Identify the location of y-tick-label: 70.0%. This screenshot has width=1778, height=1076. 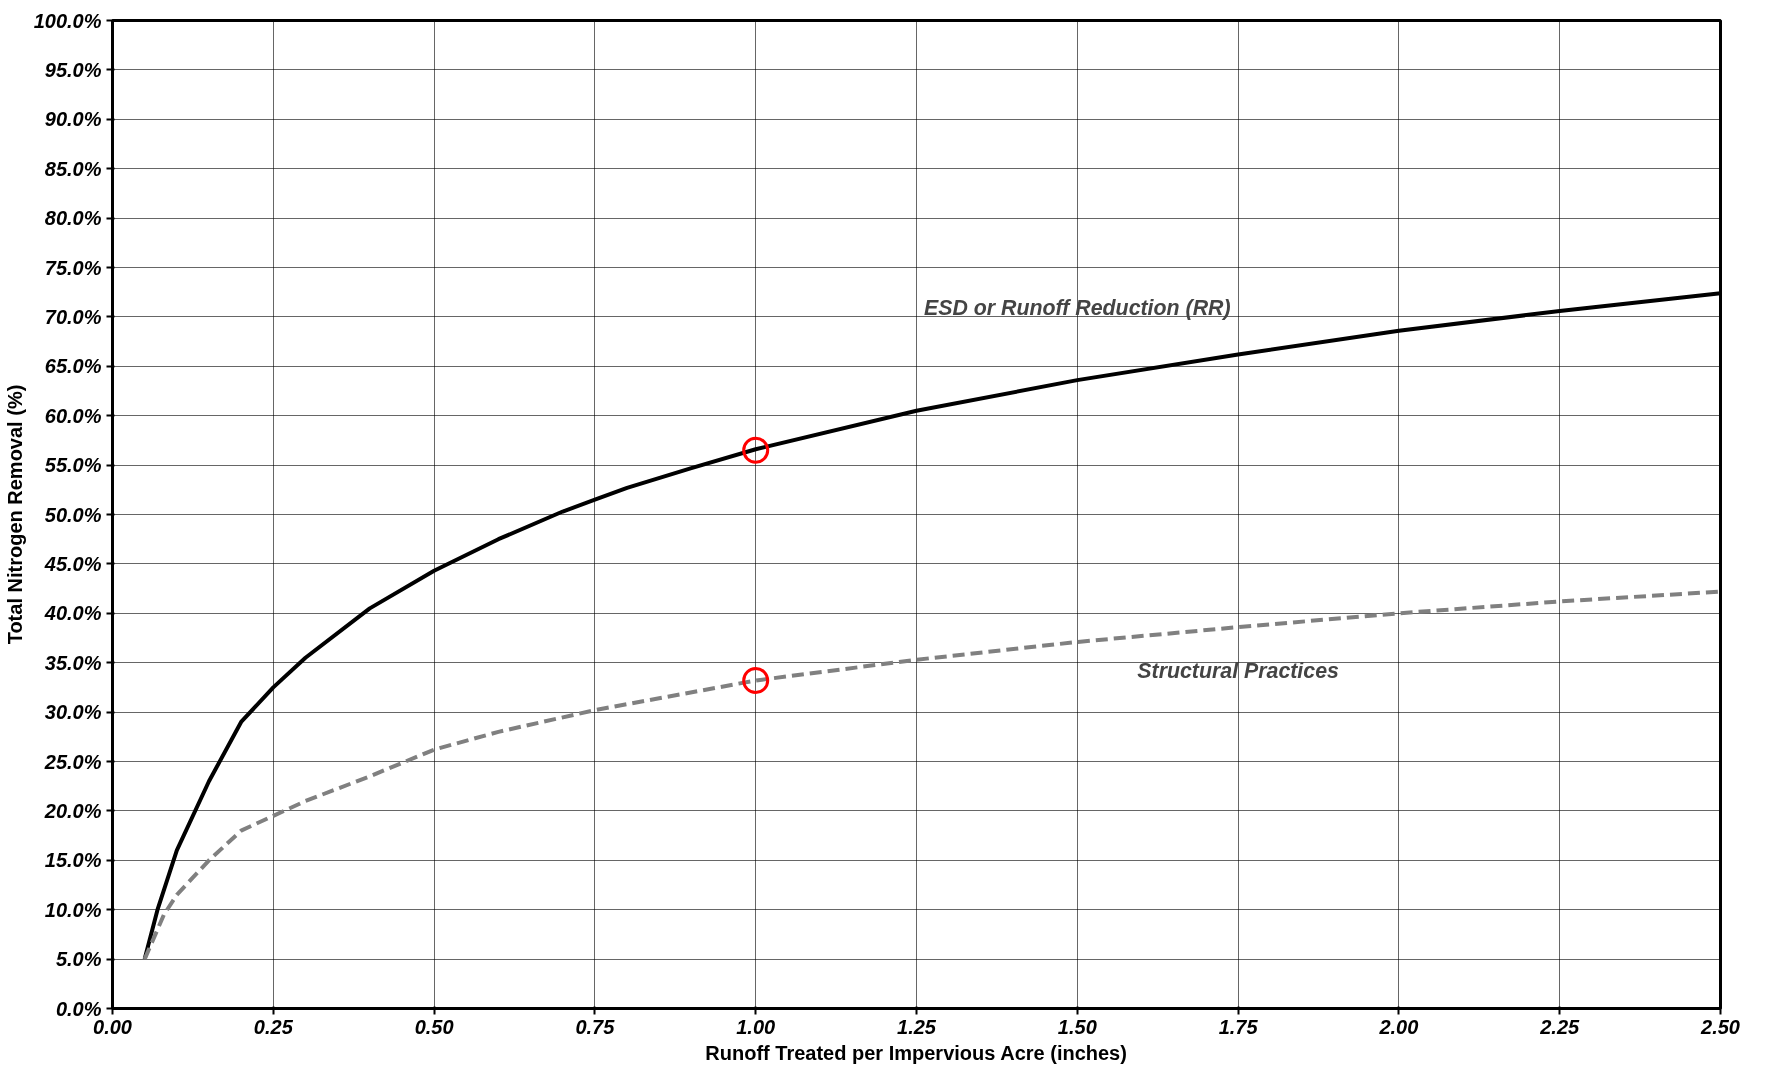
(73, 316).